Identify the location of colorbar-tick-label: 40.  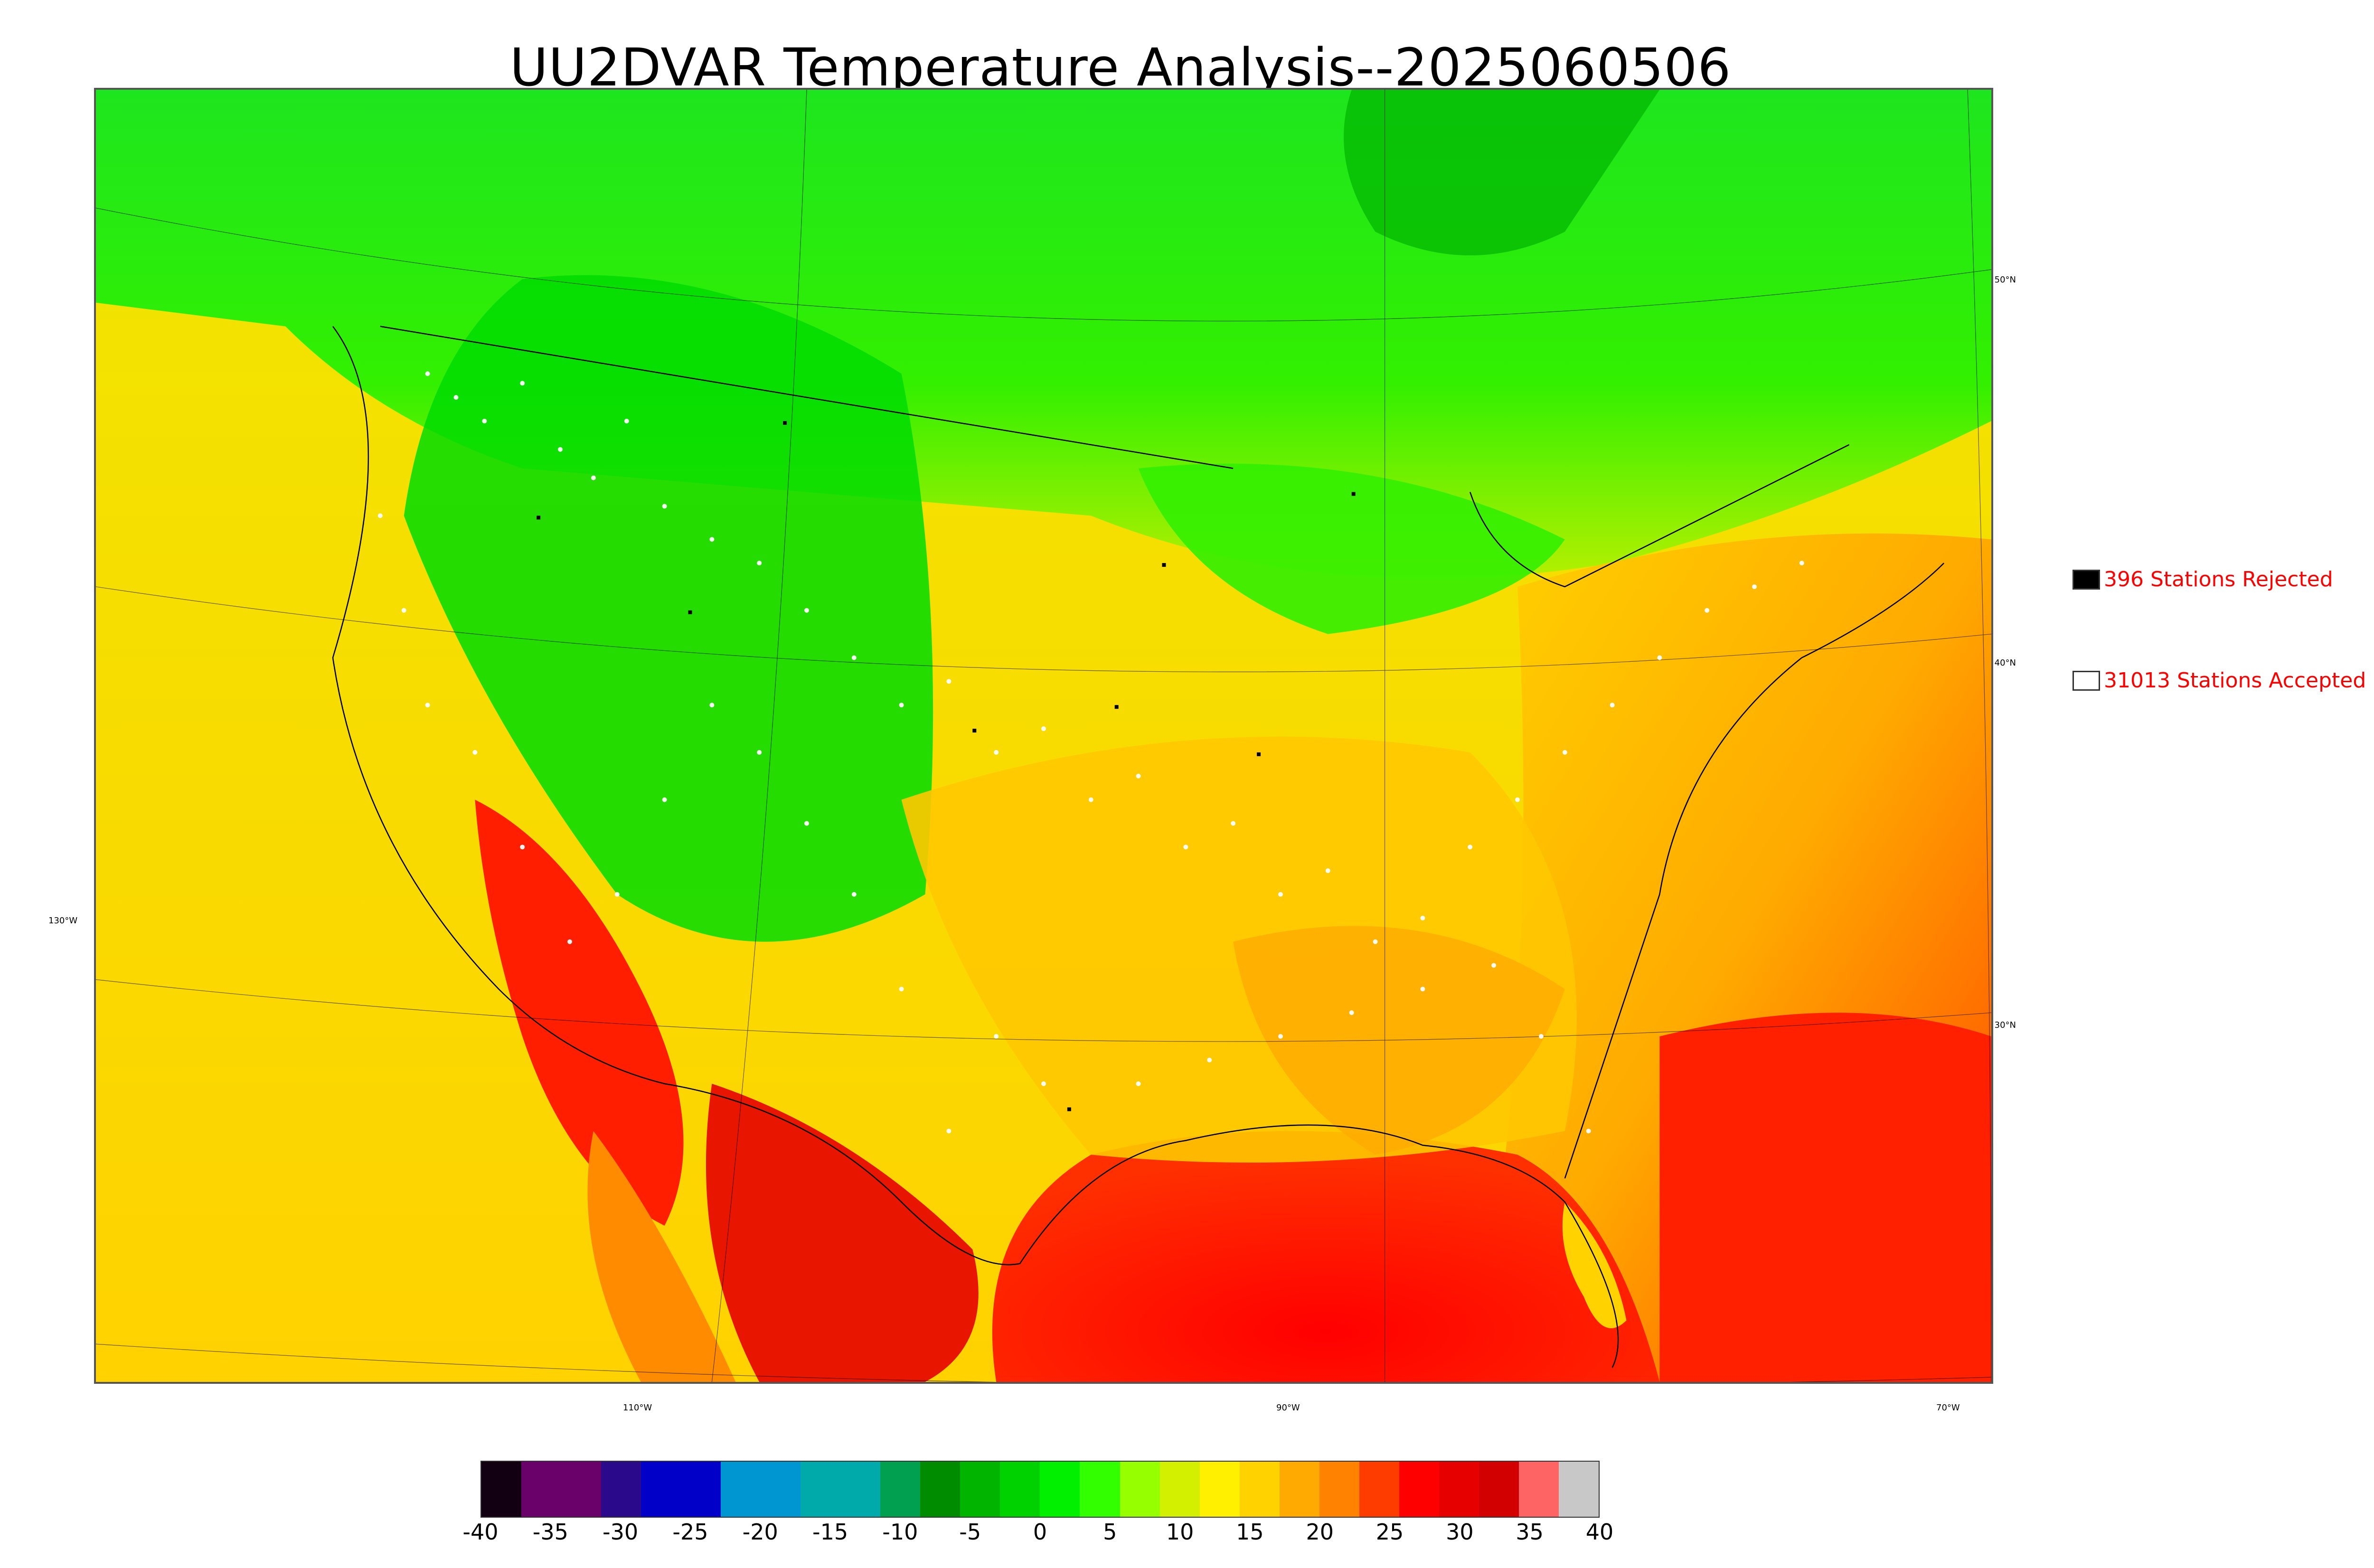
(1599, 1532).